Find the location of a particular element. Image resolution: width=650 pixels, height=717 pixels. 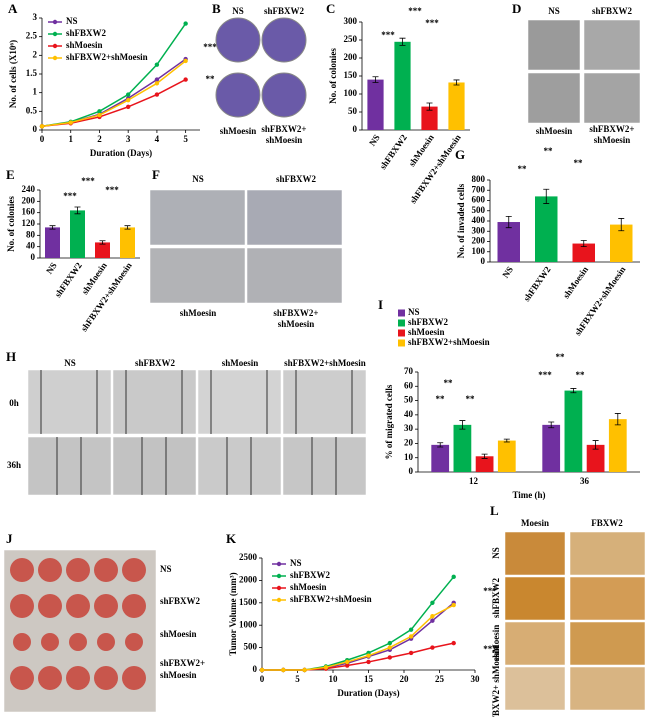

x-tick-label: 25 is located at coordinates (440, 679).